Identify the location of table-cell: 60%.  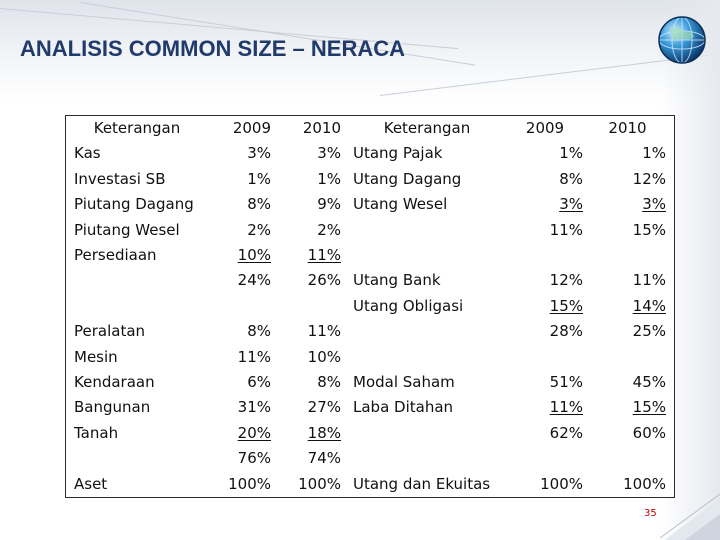
(649, 432).